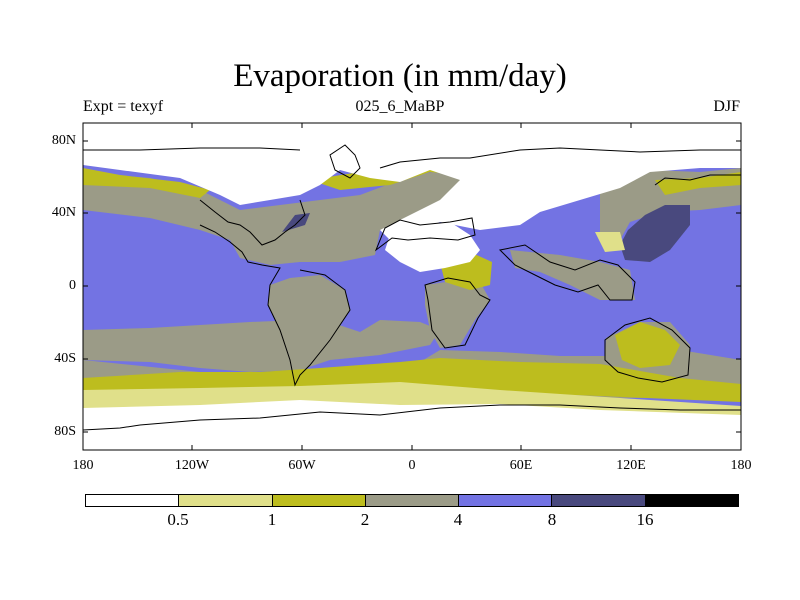 This screenshot has width=800, height=600. I want to click on lat-label-0: 0, so click(72, 285).